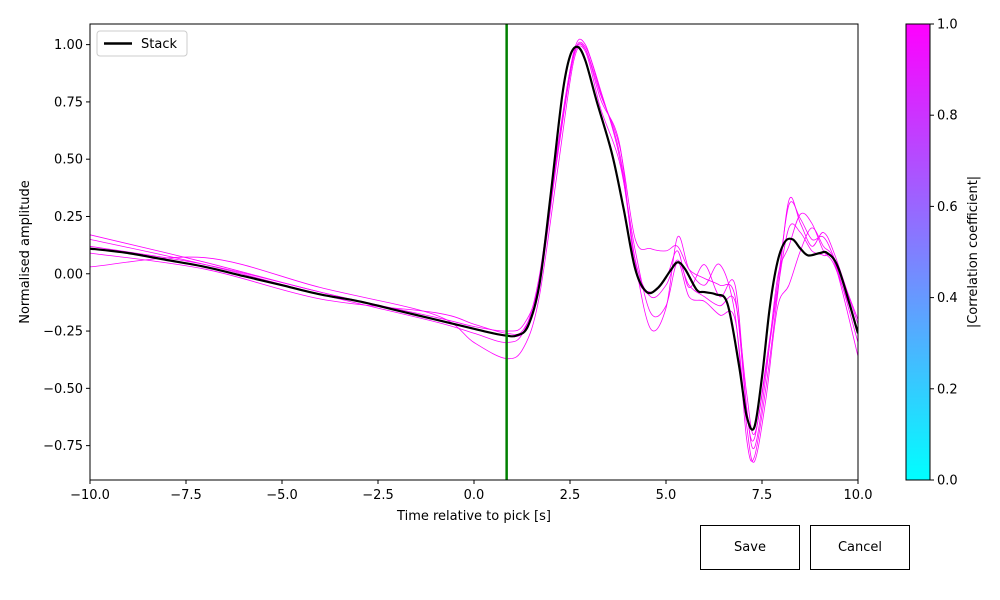  I want to click on x-tick-label: 0.0, so click(474, 495).